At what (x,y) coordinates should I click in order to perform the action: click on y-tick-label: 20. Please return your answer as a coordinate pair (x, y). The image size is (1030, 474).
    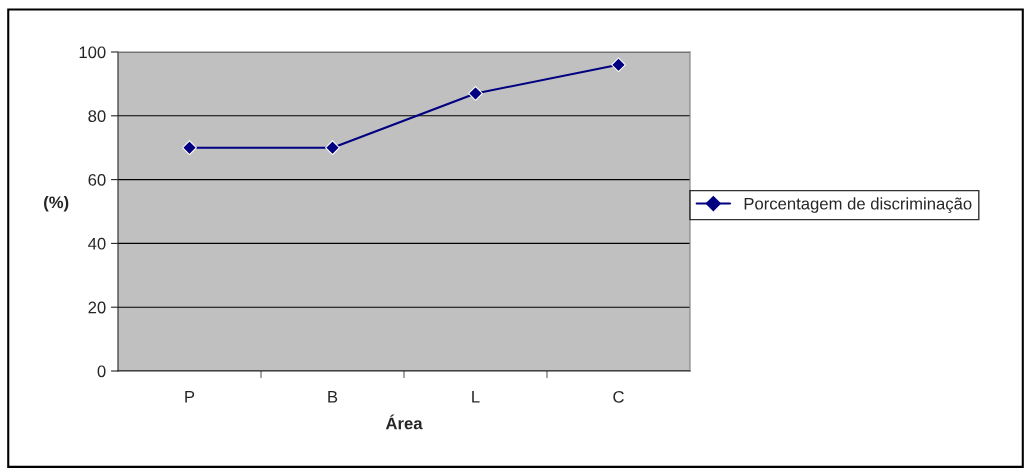
    Looking at the image, I should click on (97, 307).